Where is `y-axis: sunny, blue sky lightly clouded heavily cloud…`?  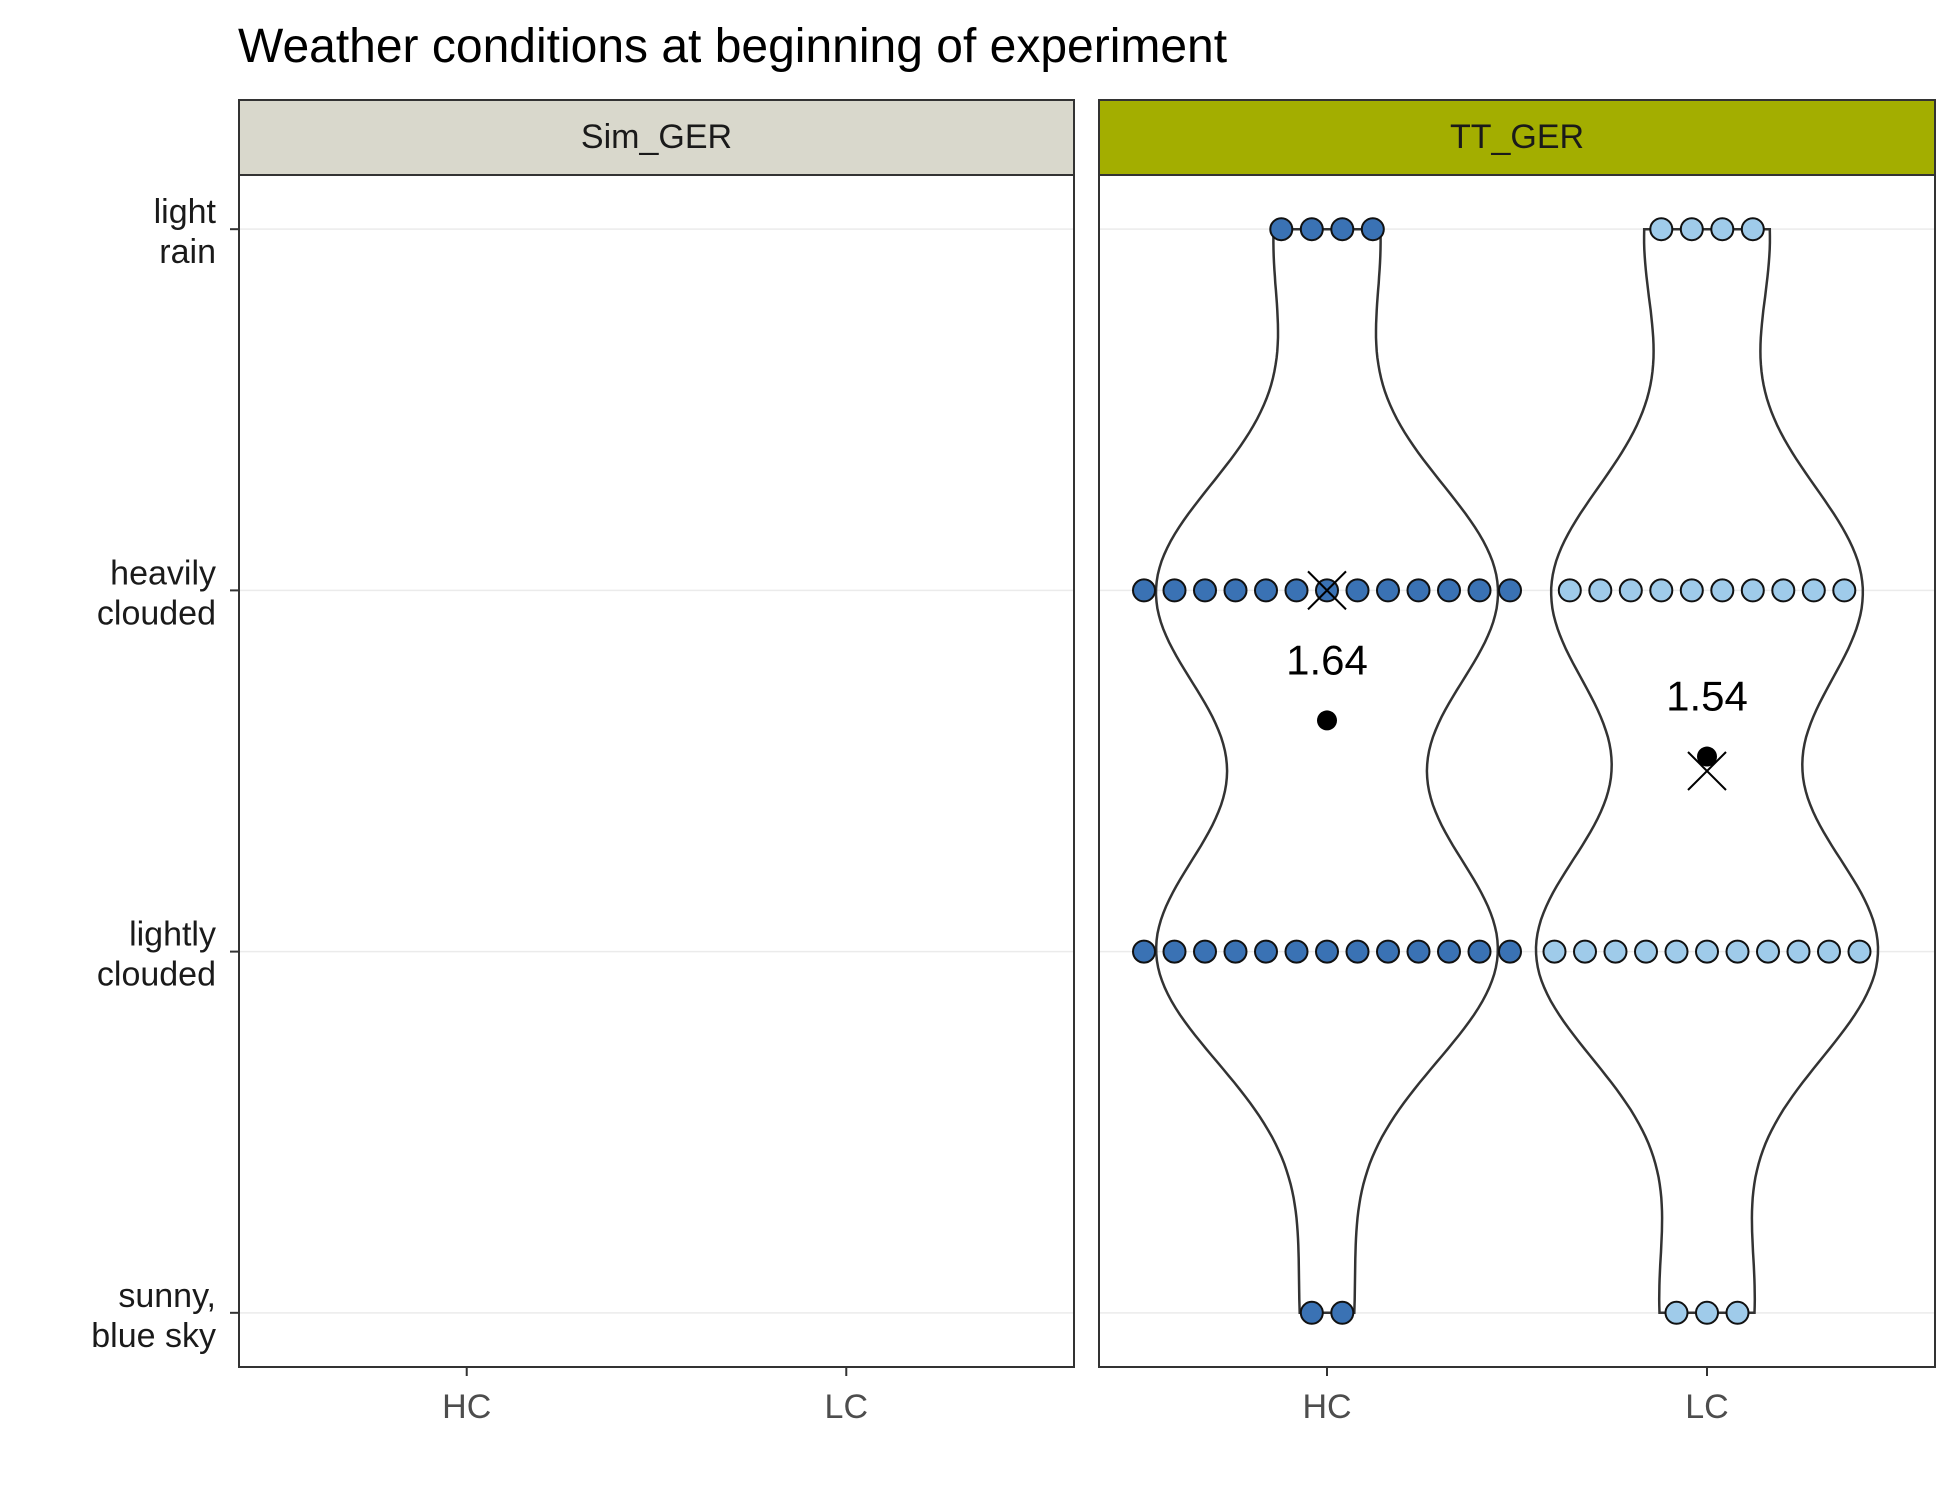
y-axis: sunny, blue sky lightly clouded heavily cloud… is located at coordinates (165, 774).